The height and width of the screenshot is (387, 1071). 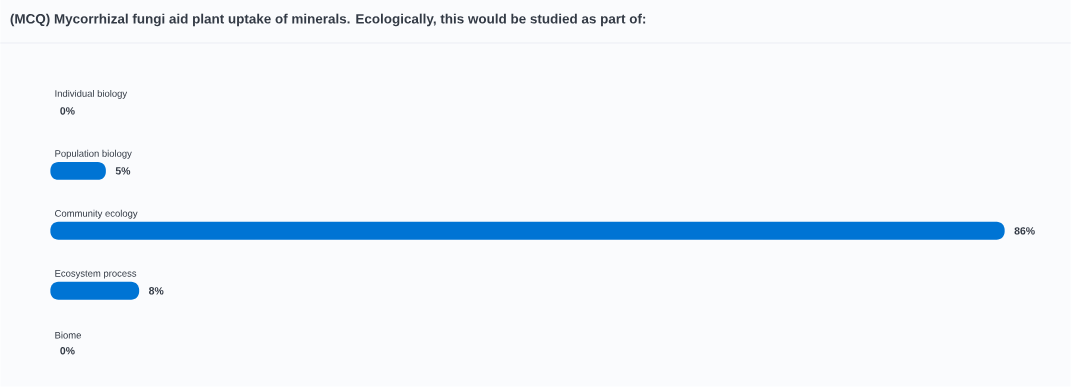 I want to click on data-label: 5%, so click(x=123, y=171).